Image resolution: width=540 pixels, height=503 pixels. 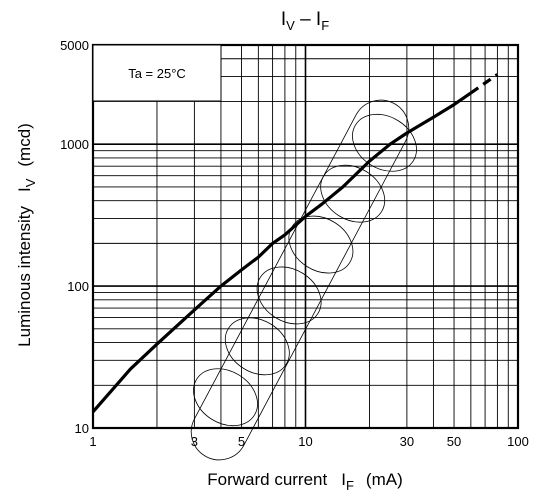 What do you see at coordinates (290, 25) in the screenshot?
I see `title-sub1: V` at bounding box center [290, 25].